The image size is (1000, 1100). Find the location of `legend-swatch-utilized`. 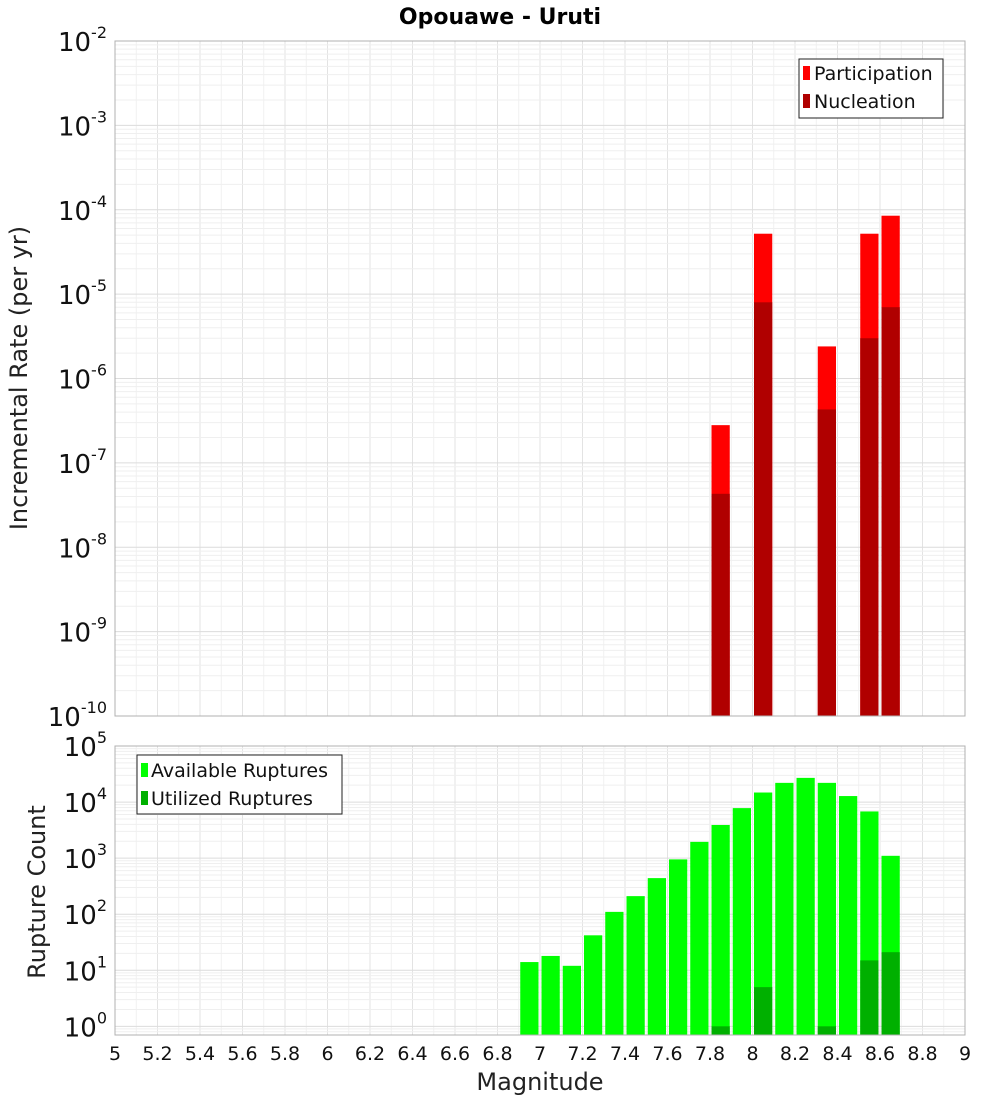

legend-swatch-utilized is located at coordinates (144, 798).